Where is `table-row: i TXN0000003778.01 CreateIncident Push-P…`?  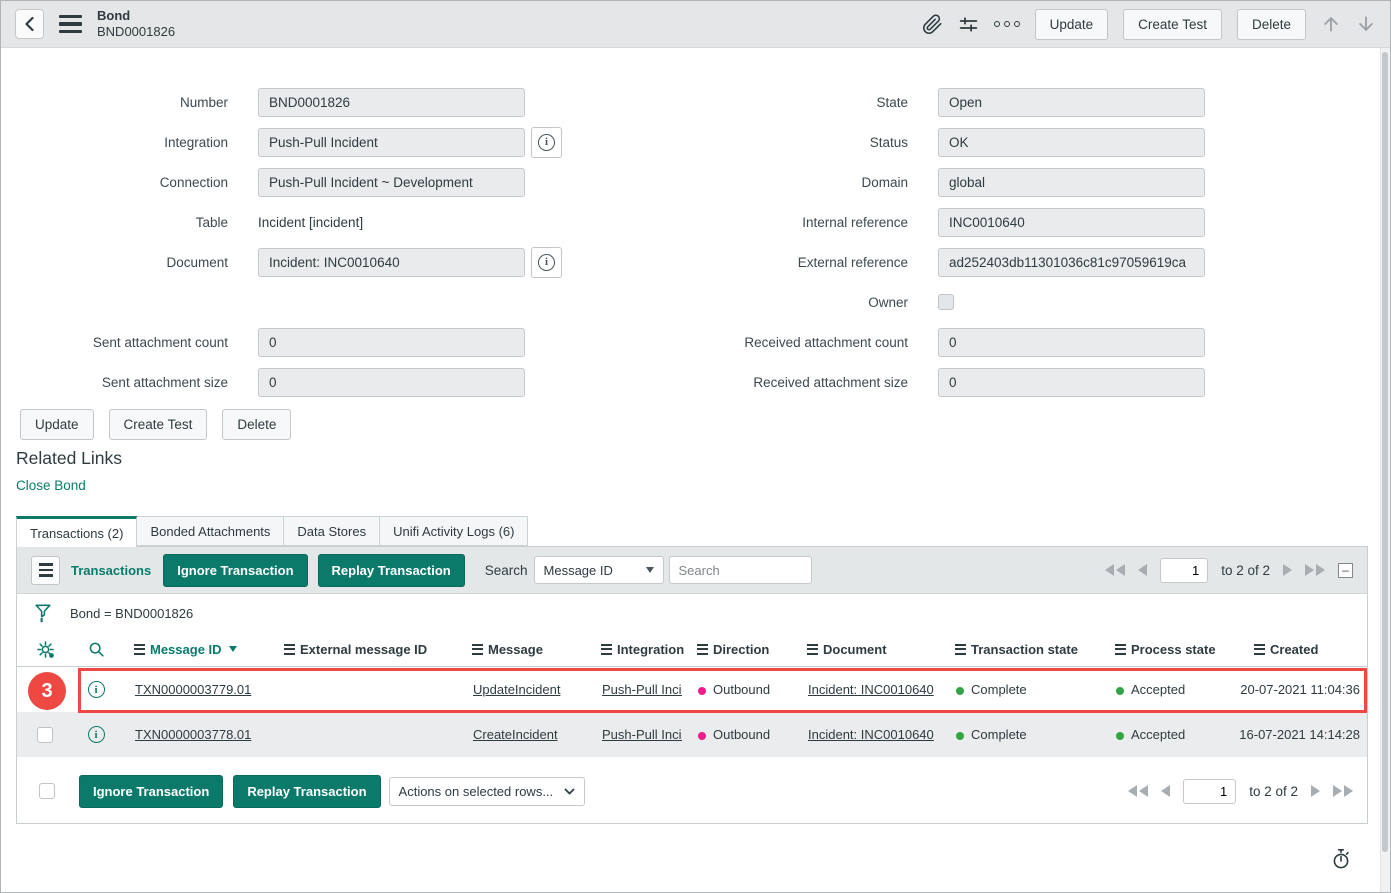
table-row: i TXN0000003778.01 CreateIncident Push-P… is located at coordinates (692, 734).